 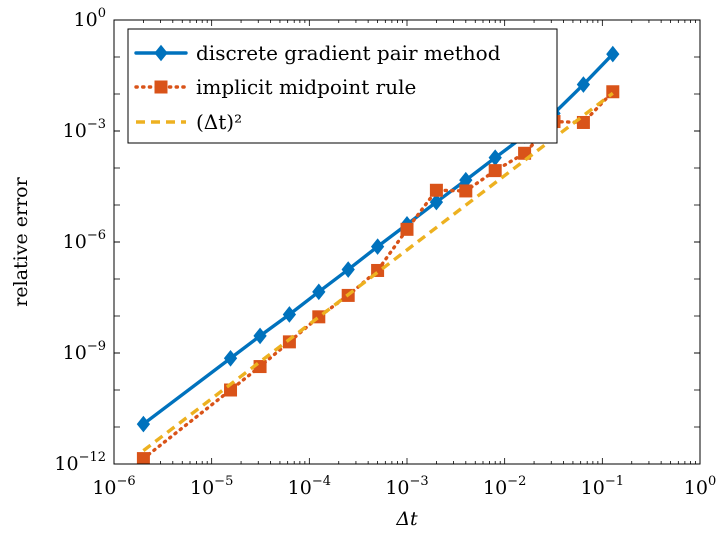 What do you see at coordinates (84, 351) in the screenshot?
I see `y-tick-label: 10⁻⁹` at bounding box center [84, 351].